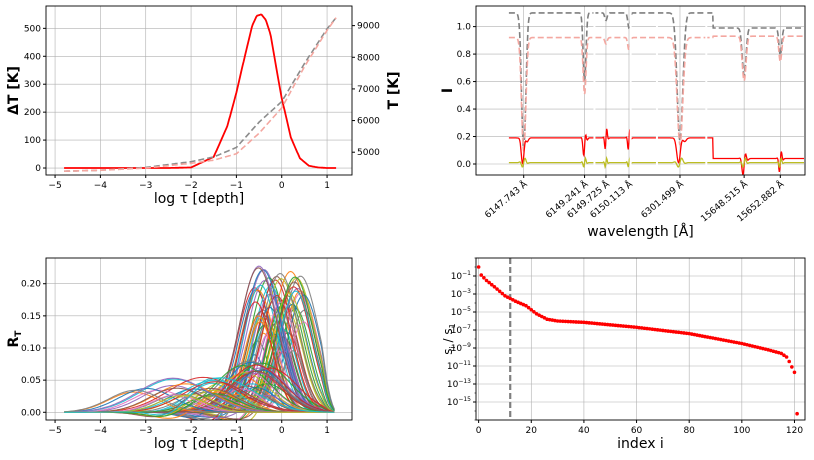  I want to click on y-axis-label: ΔT [K], so click(14, 90).